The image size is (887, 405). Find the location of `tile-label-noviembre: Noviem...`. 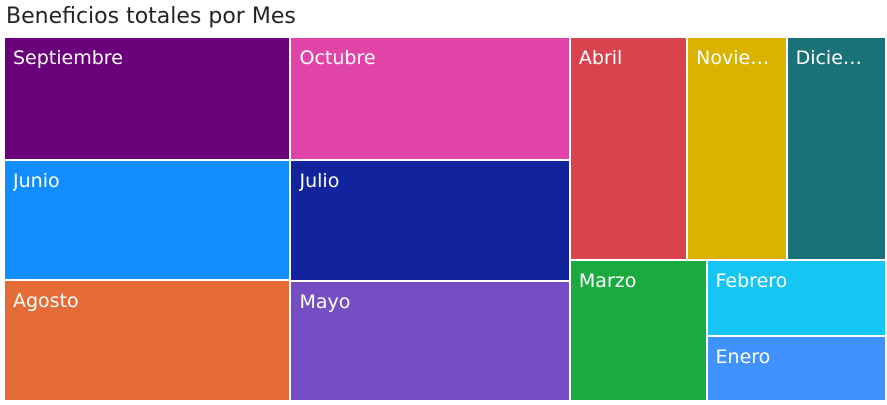

tile-label-noviembre: Noviem... is located at coordinates (738, 58).